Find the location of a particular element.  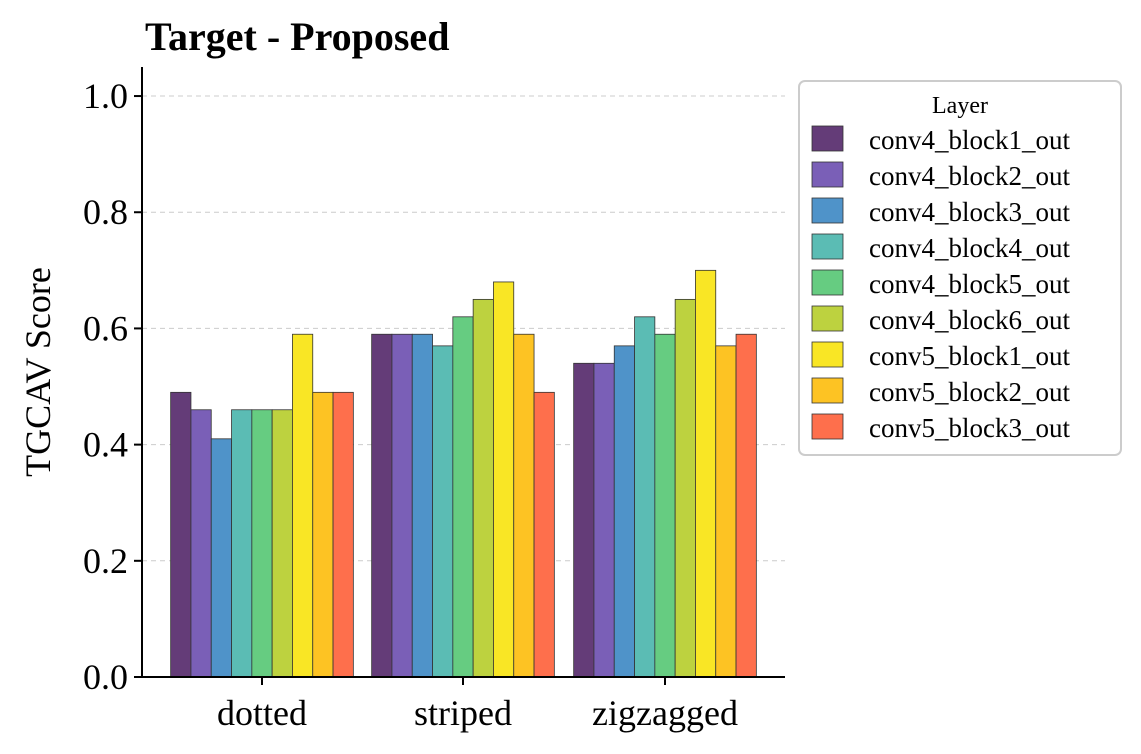

bar-zigzagged-conv4_block6_out is located at coordinates (685, 488).